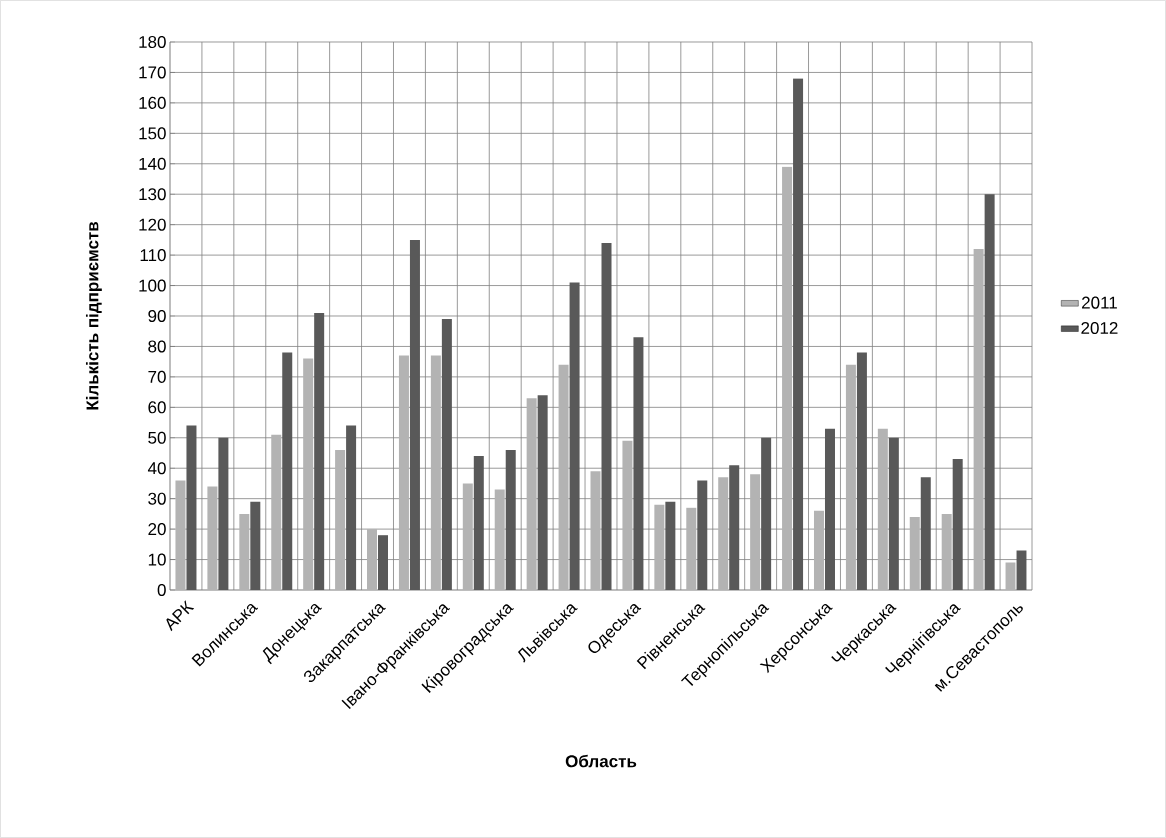 This screenshot has width=1166, height=838. I want to click on y-tick-label: 120, so click(152, 224).